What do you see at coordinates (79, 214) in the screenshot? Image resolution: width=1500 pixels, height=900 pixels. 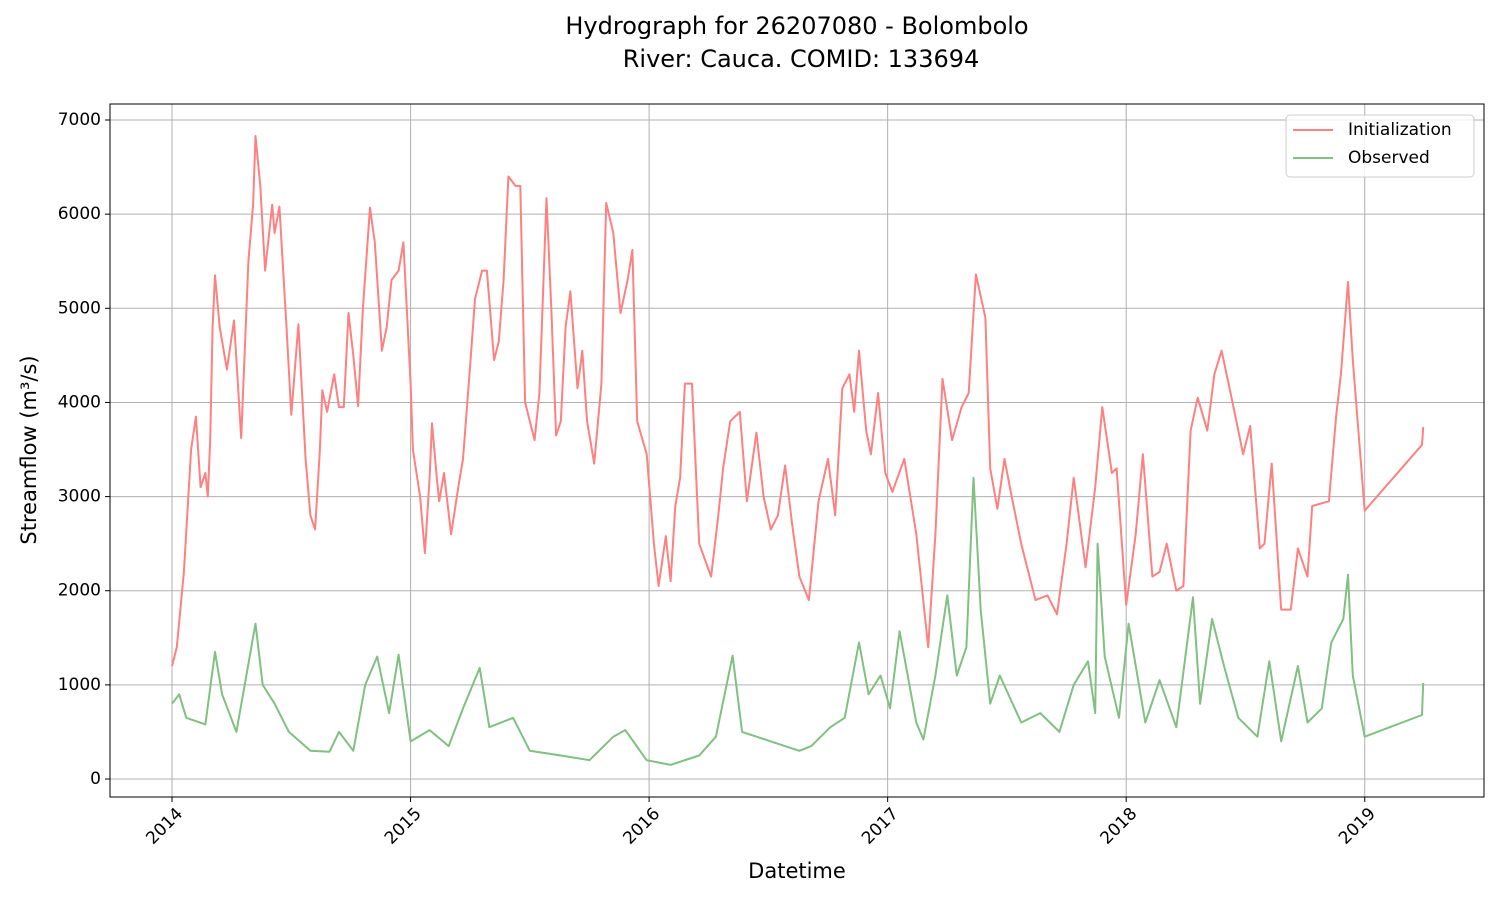 I see `y-tick-label: 6000` at bounding box center [79, 214].